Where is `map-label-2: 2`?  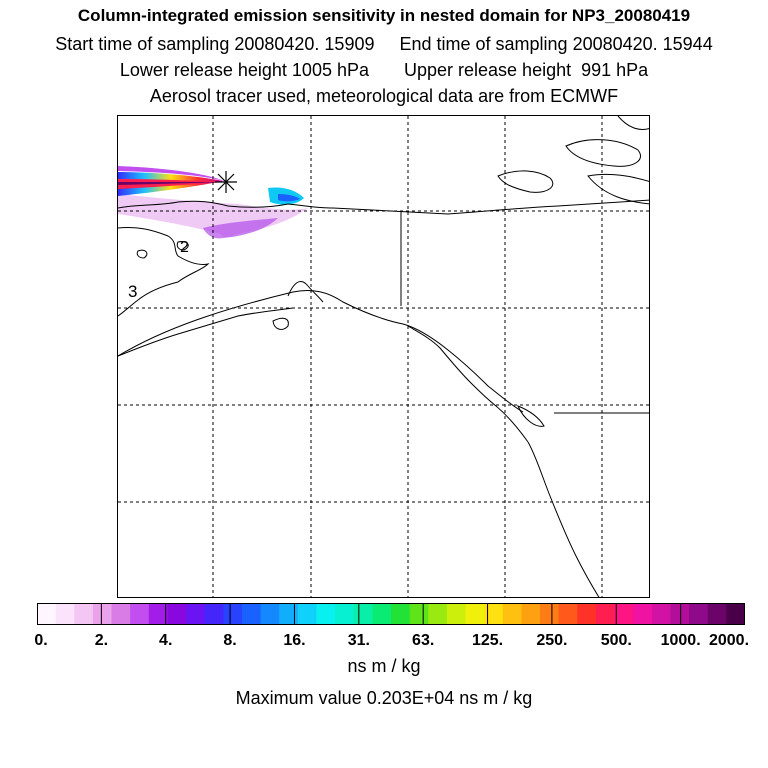
map-label-2: 2 is located at coordinates (184, 247).